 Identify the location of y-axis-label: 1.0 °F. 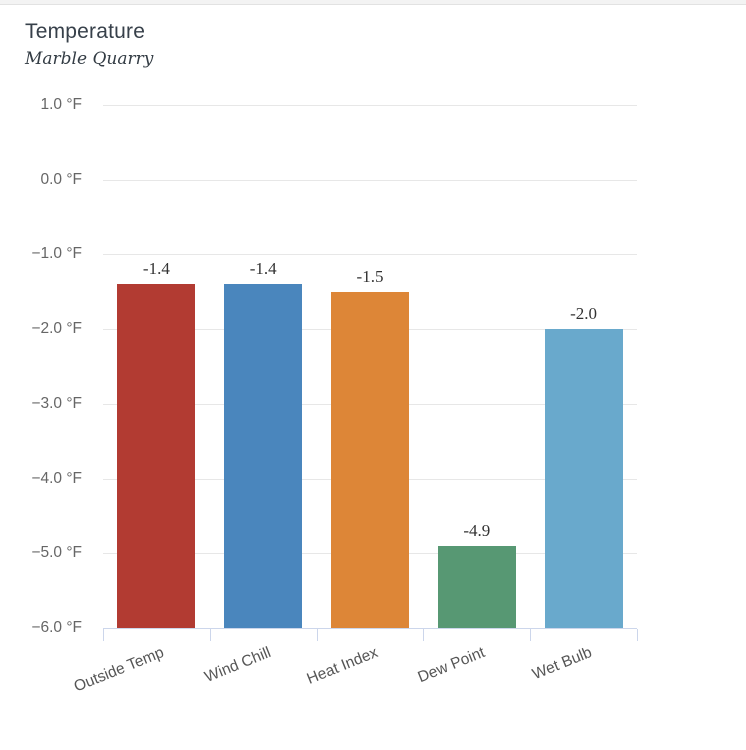
(61, 104).